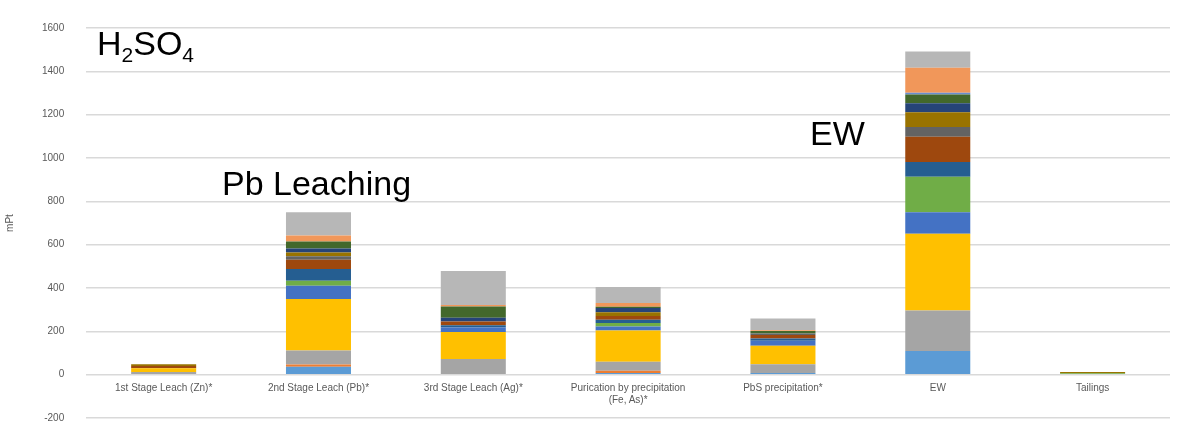 The height and width of the screenshot is (446, 1178). I want to click on x-tick-label: Tailings, so click(1092, 388).